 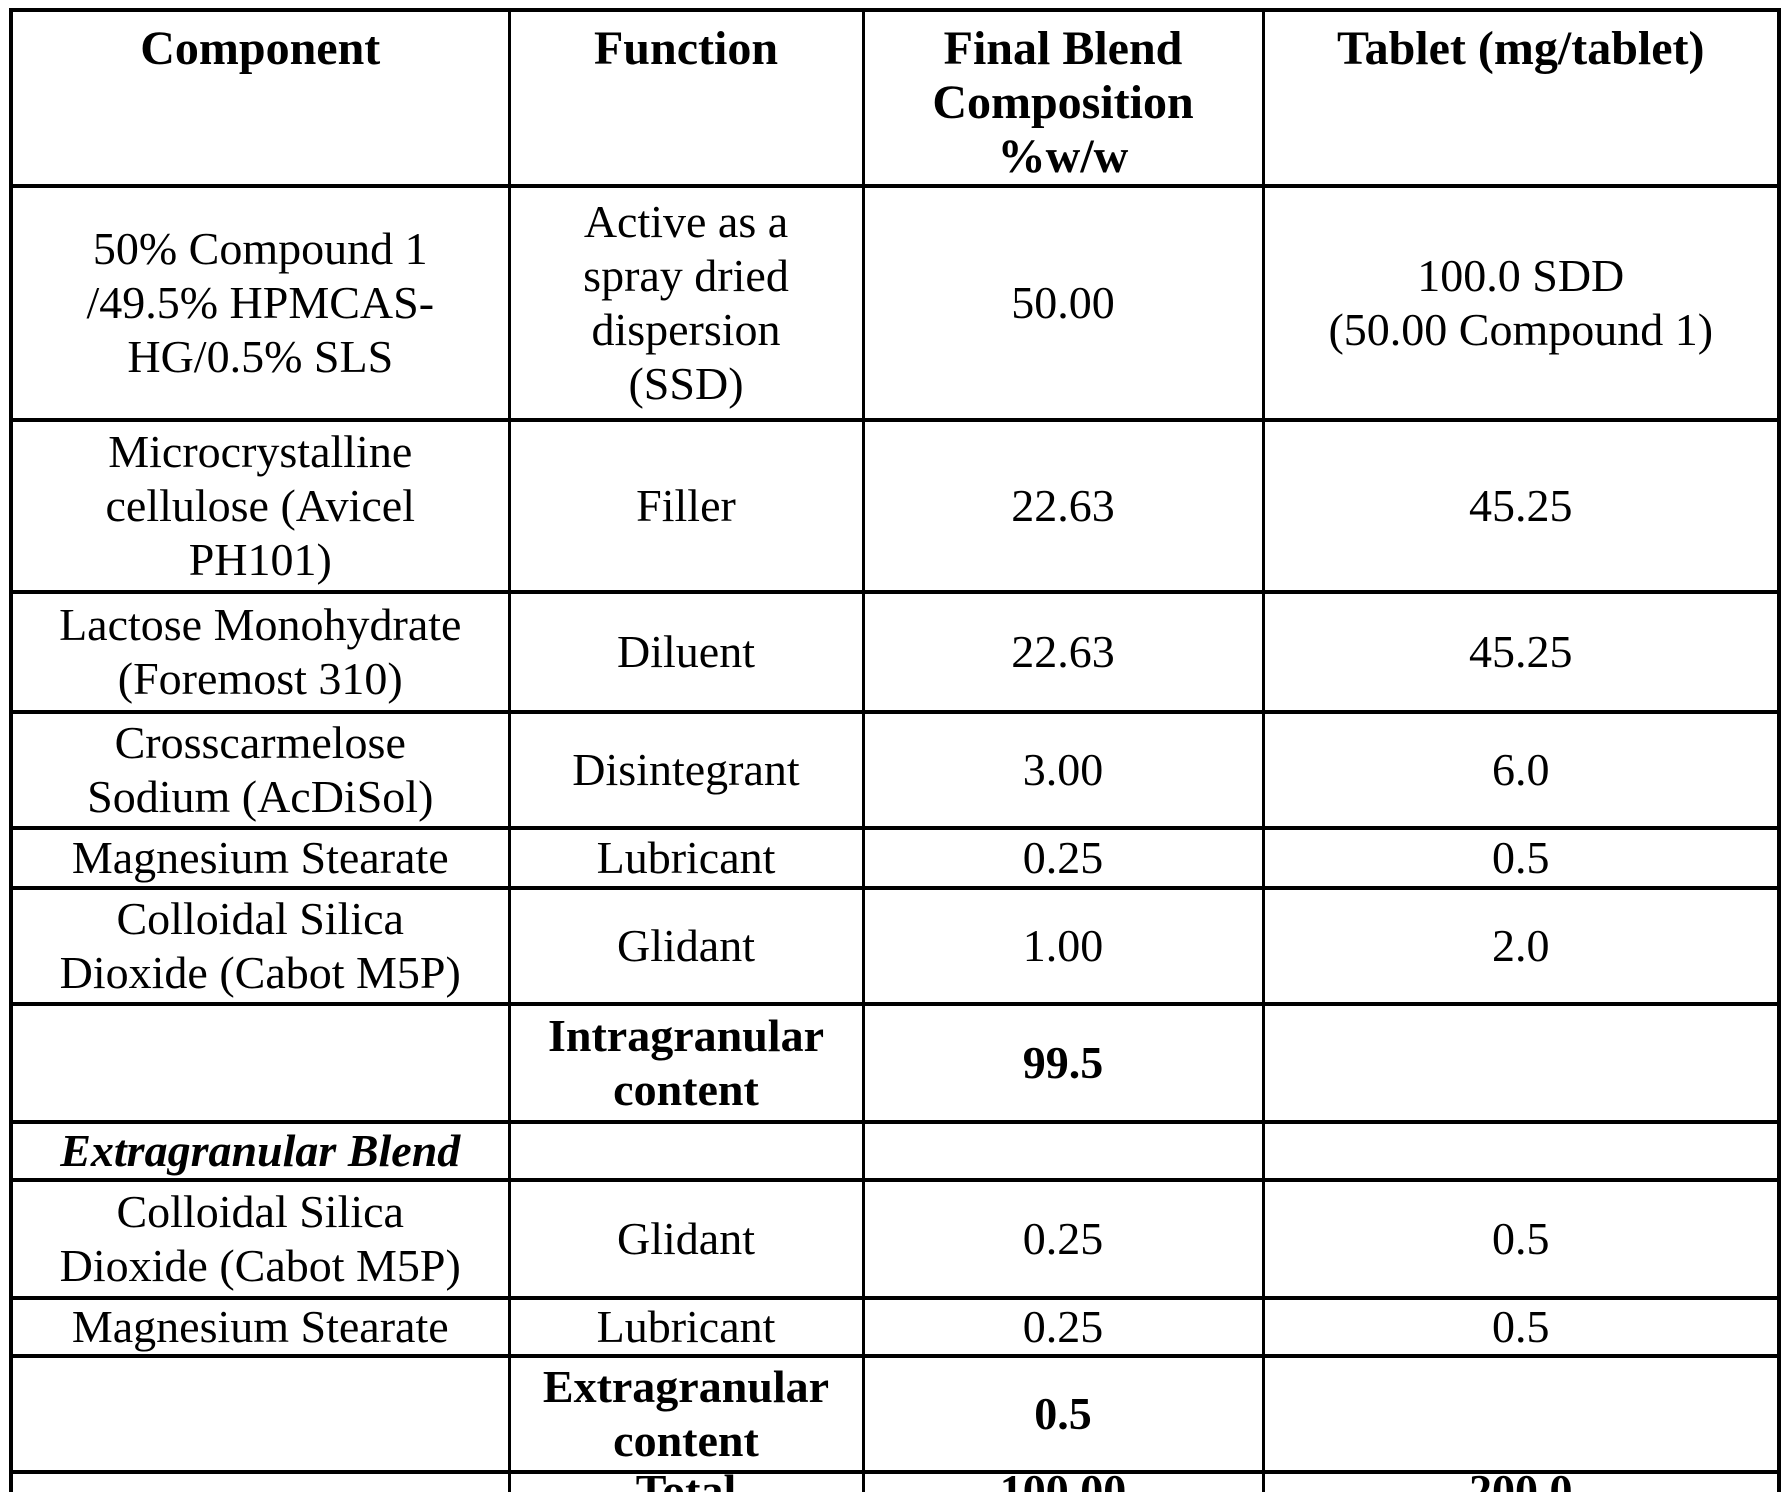 What do you see at coordinates (1521, 98) in the screenshot?
I see `header-tablet-mg: Tablet (mg/tablet)` at bounding box center [1521, 98].